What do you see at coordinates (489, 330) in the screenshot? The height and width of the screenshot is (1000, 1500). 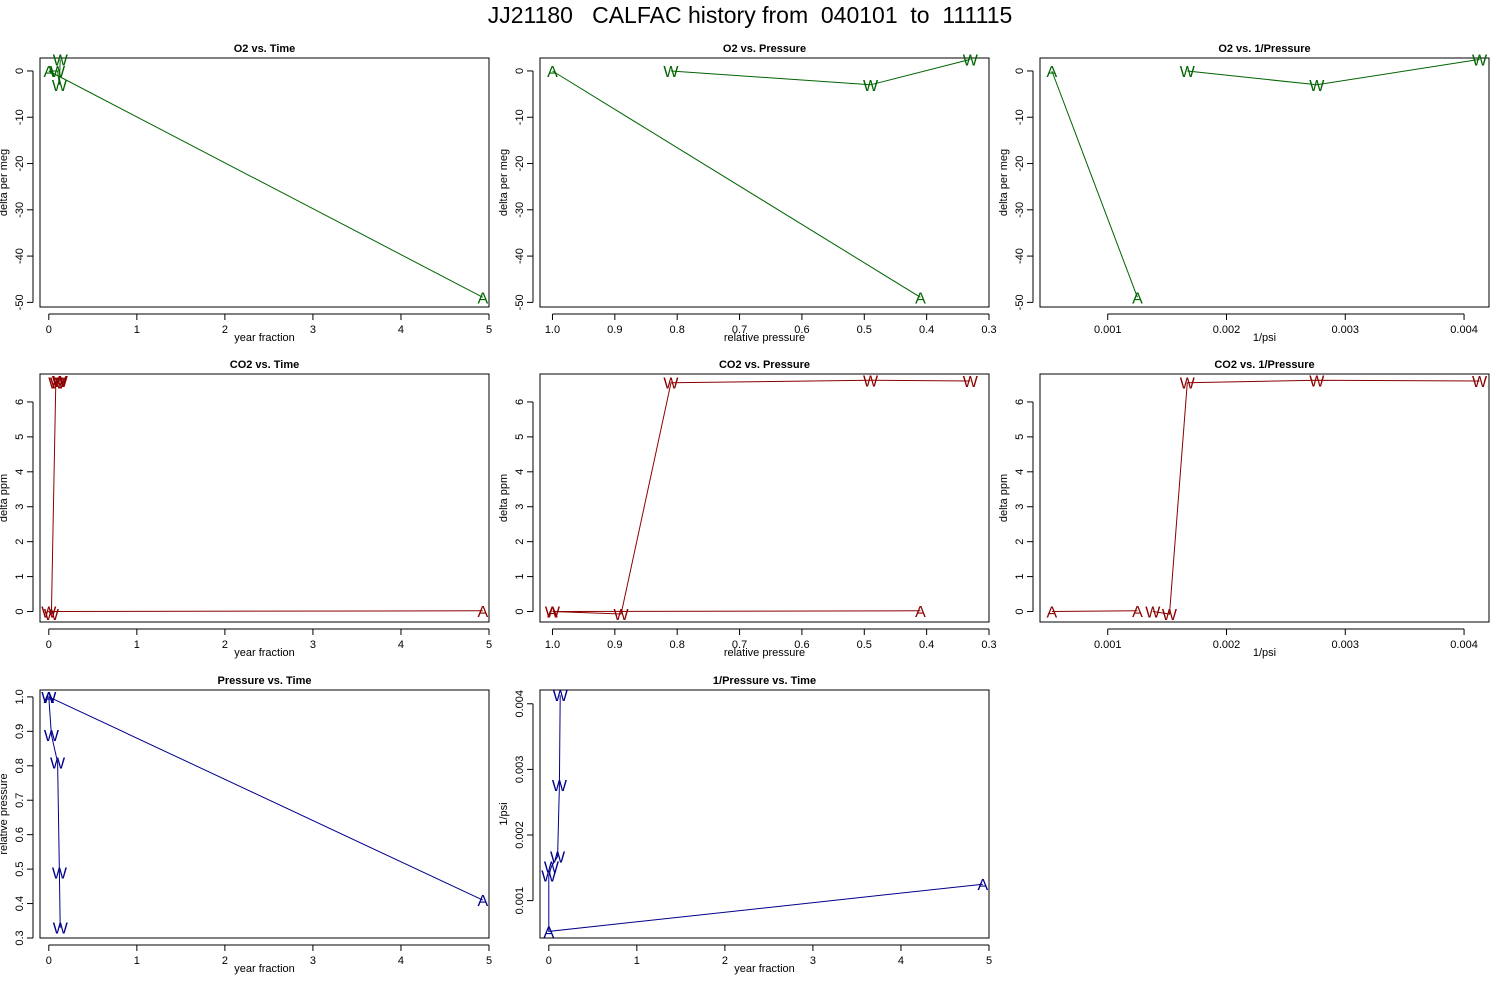 I see `x-tick-label: 5` at bounding box center [489, 330].